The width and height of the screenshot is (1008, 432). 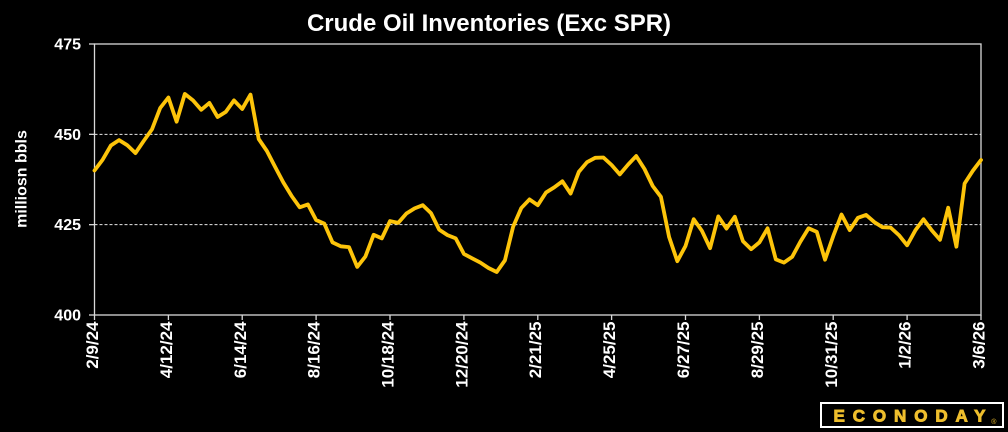 I want to click on svg-text: 10/31/25, so click(x=831, y=355).